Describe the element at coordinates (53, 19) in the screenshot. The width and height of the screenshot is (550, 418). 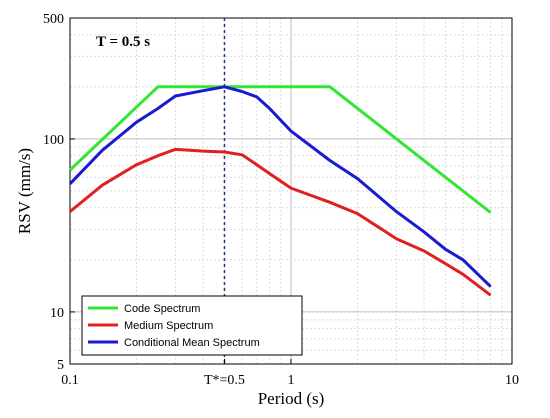
I see `y-tick-label: 500` at that location.